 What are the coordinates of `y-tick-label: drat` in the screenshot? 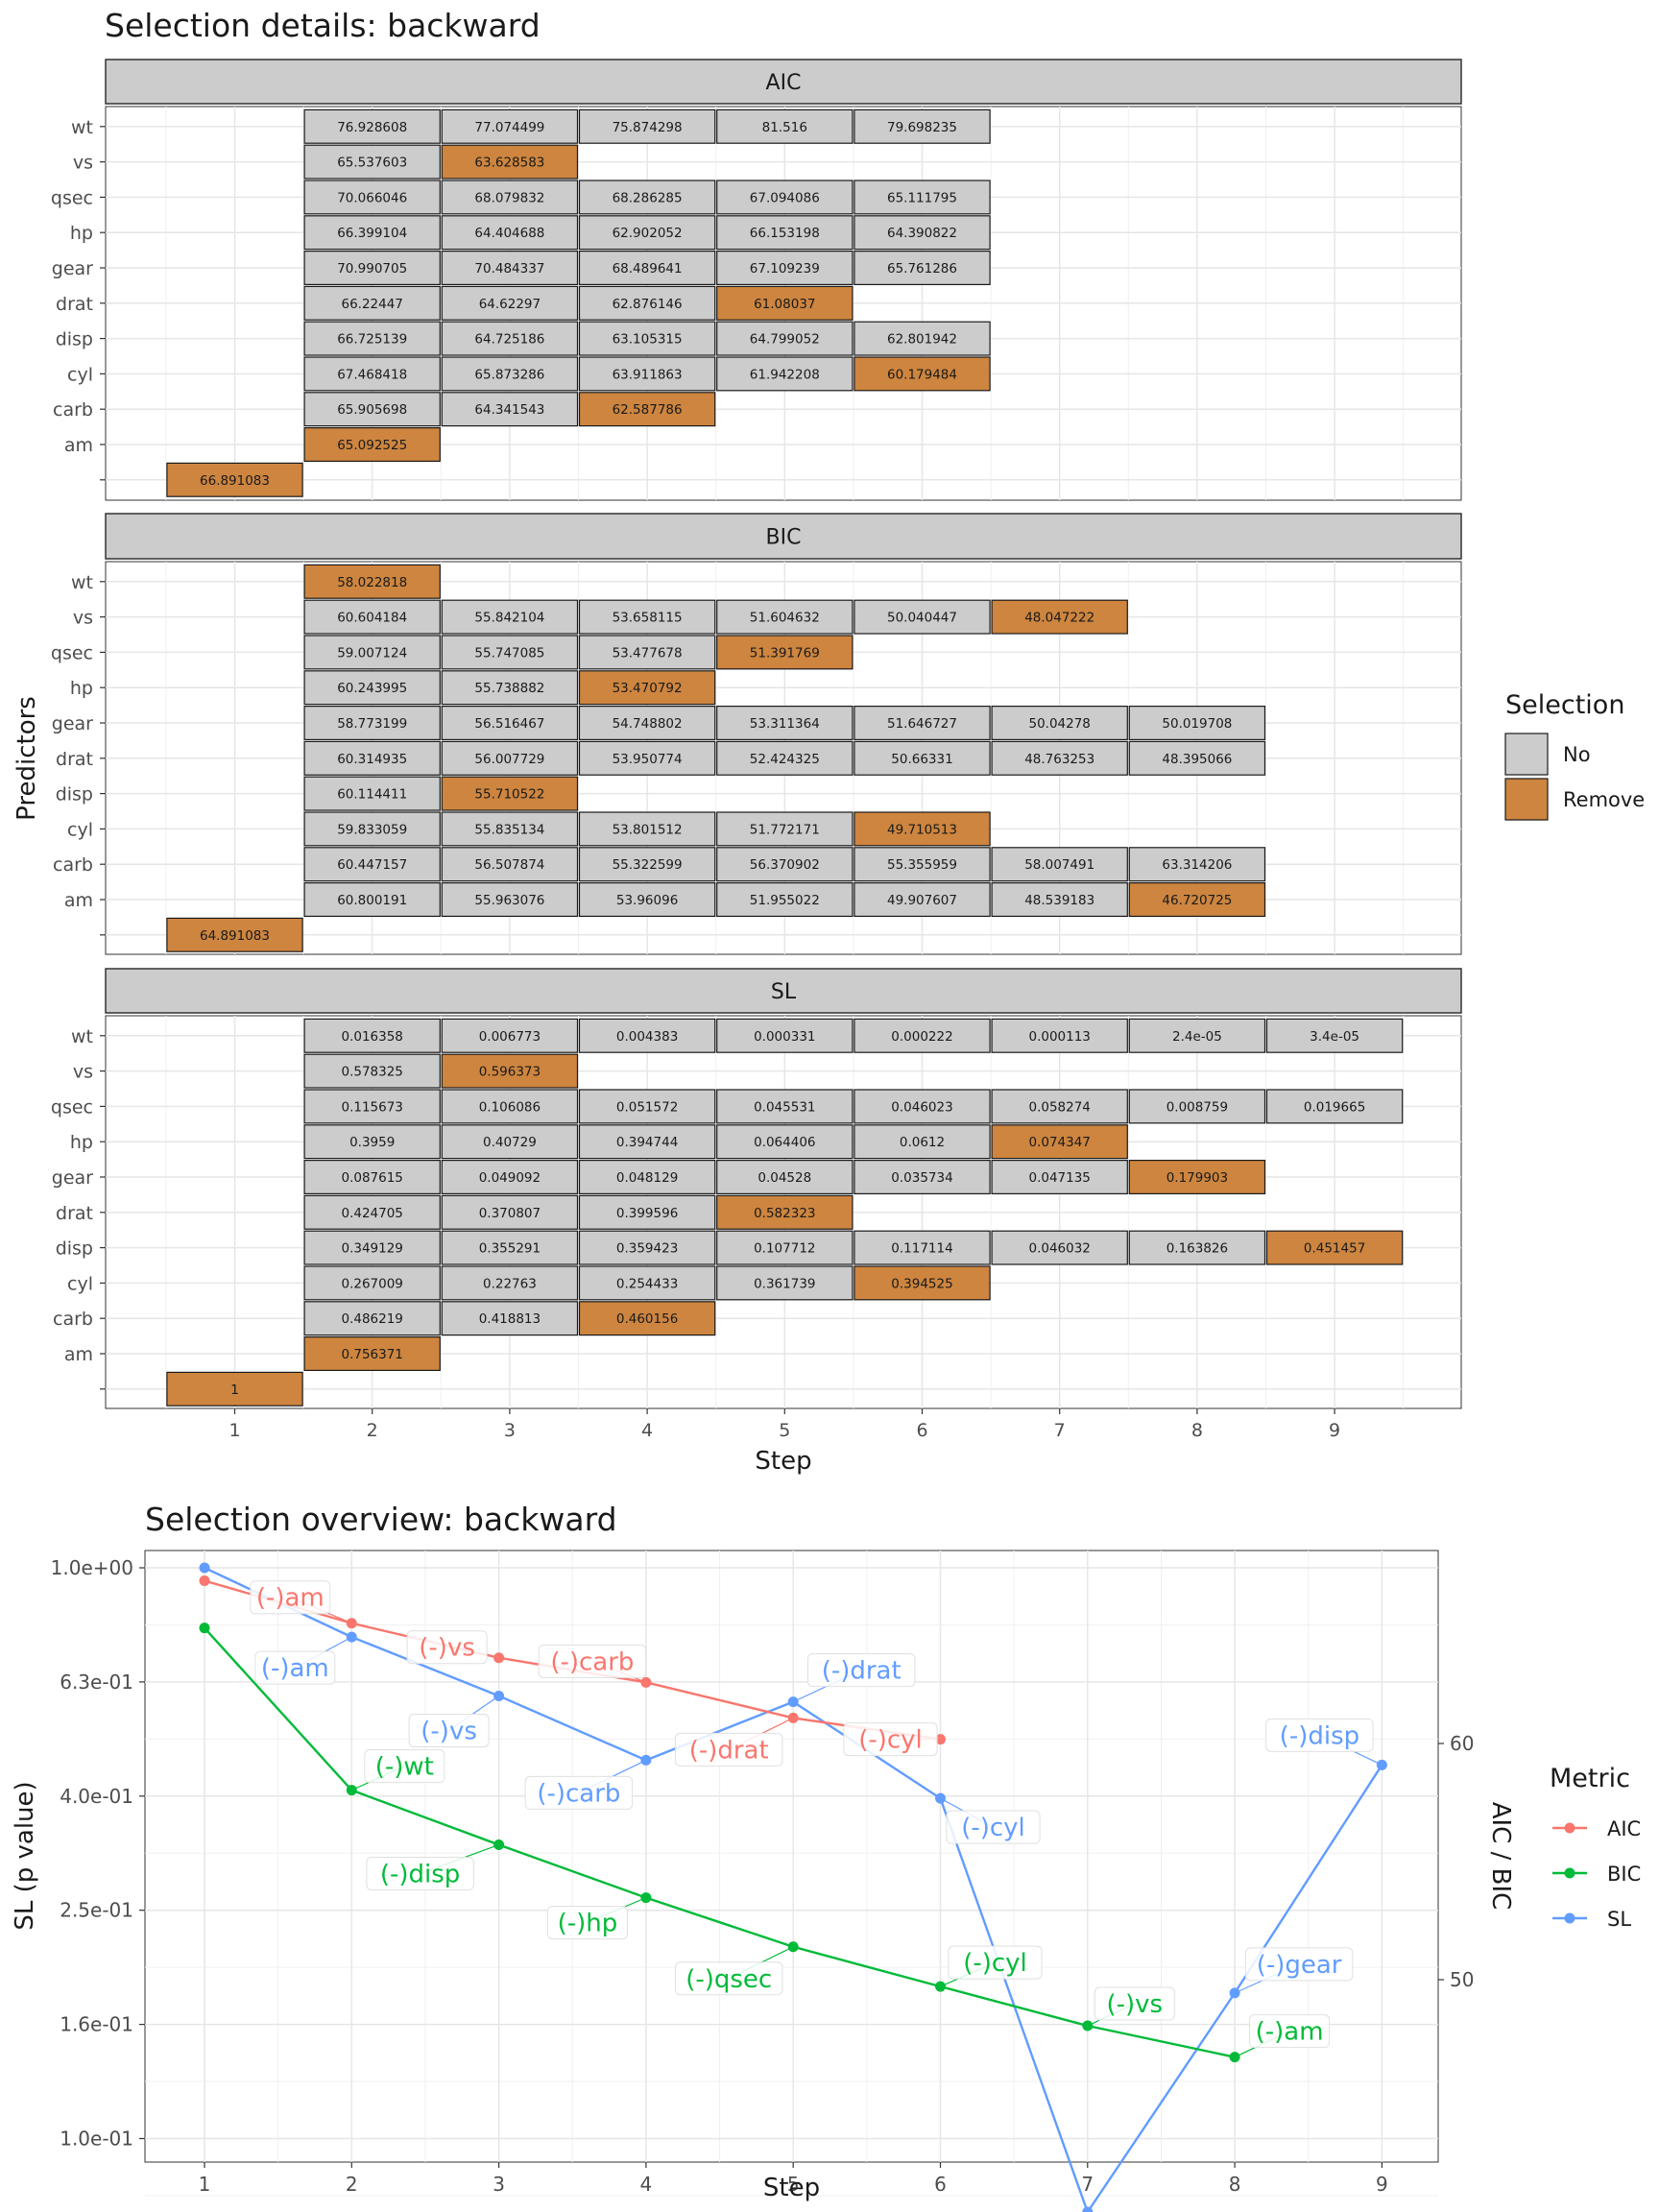 It's located at (74, 1213).